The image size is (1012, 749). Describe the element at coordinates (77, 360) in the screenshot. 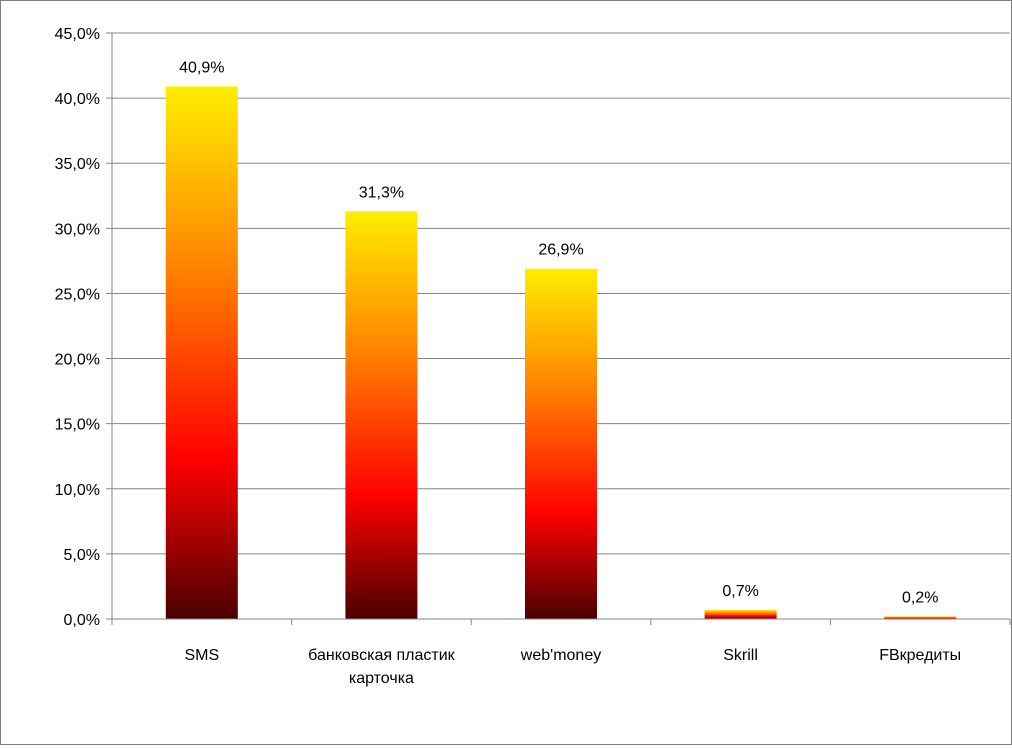

I see `y-tick-label: 20,0%` at that location.